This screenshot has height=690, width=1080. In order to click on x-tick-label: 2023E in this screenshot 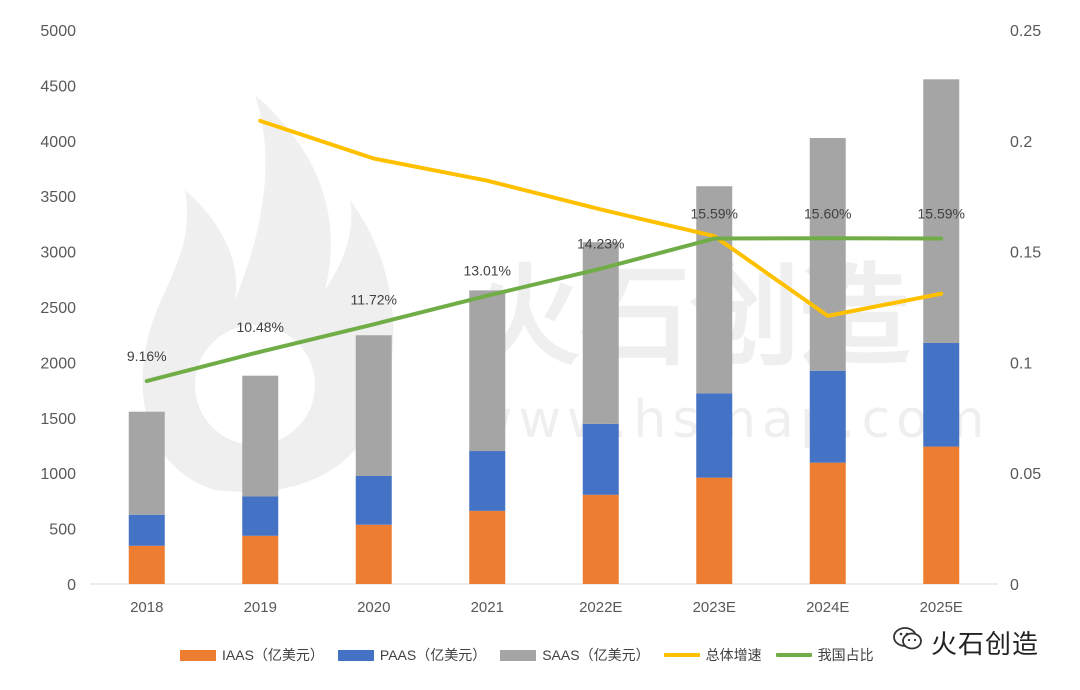, I will do `click(714, 607)`.